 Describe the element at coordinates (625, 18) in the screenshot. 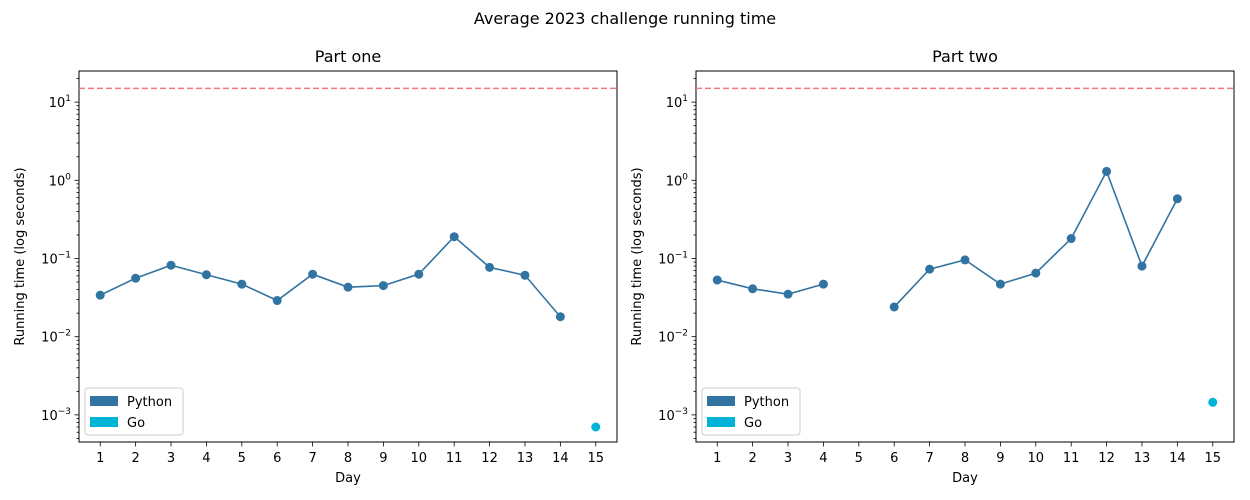

I see `chart-title: Average 2023 challenge running time` at that location.